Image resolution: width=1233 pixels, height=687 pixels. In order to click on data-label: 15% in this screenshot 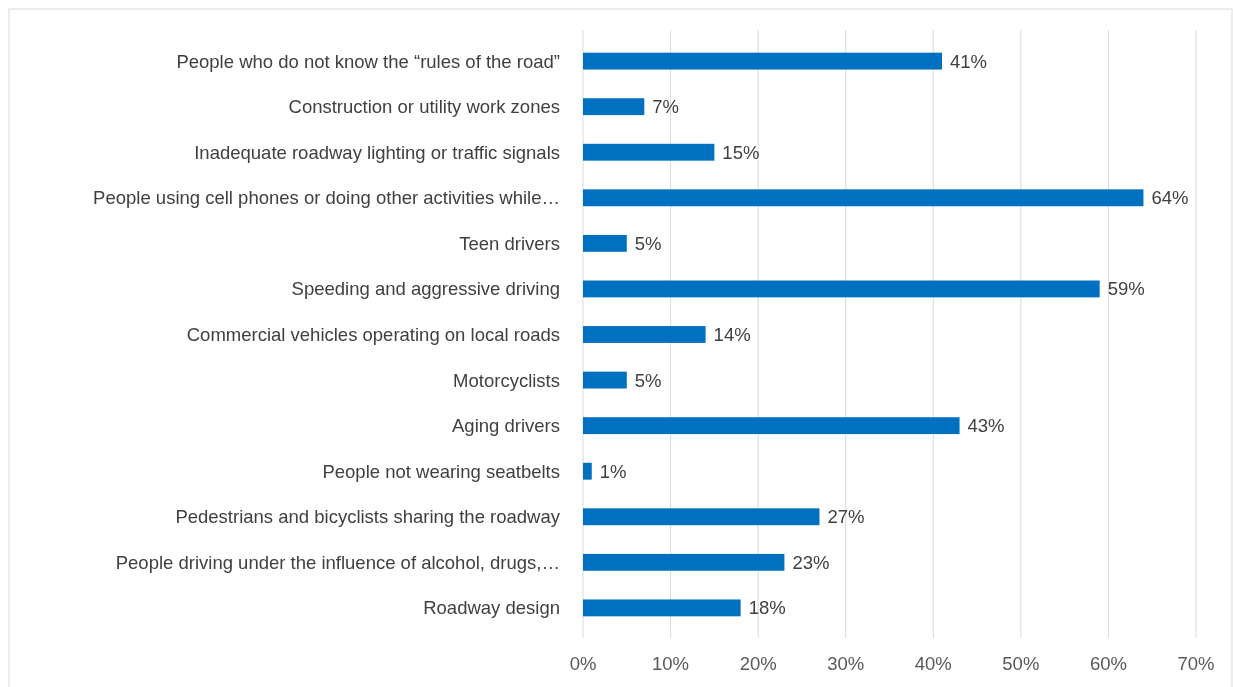, I will do `click(741, 152)`.